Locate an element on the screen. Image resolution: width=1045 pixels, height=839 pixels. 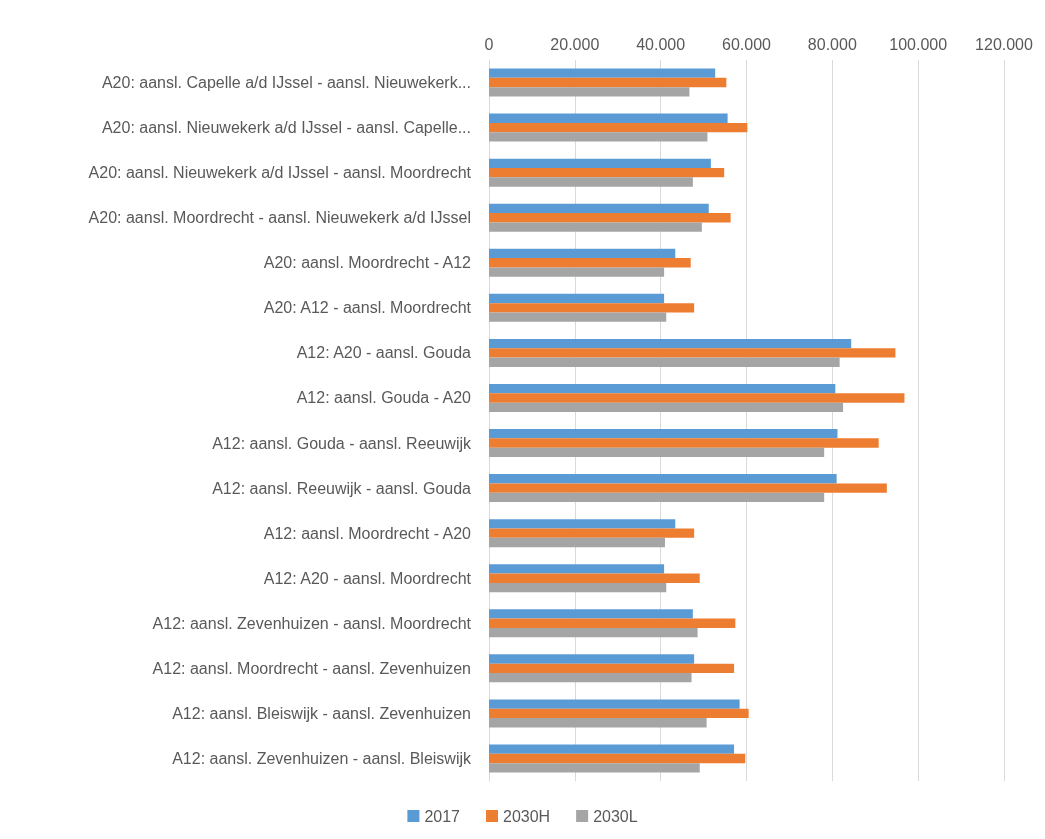
y-tick-label: A12: aansl. Bleiswijk - aansl. Zevenhuizen is located at coordinates (321, 713).